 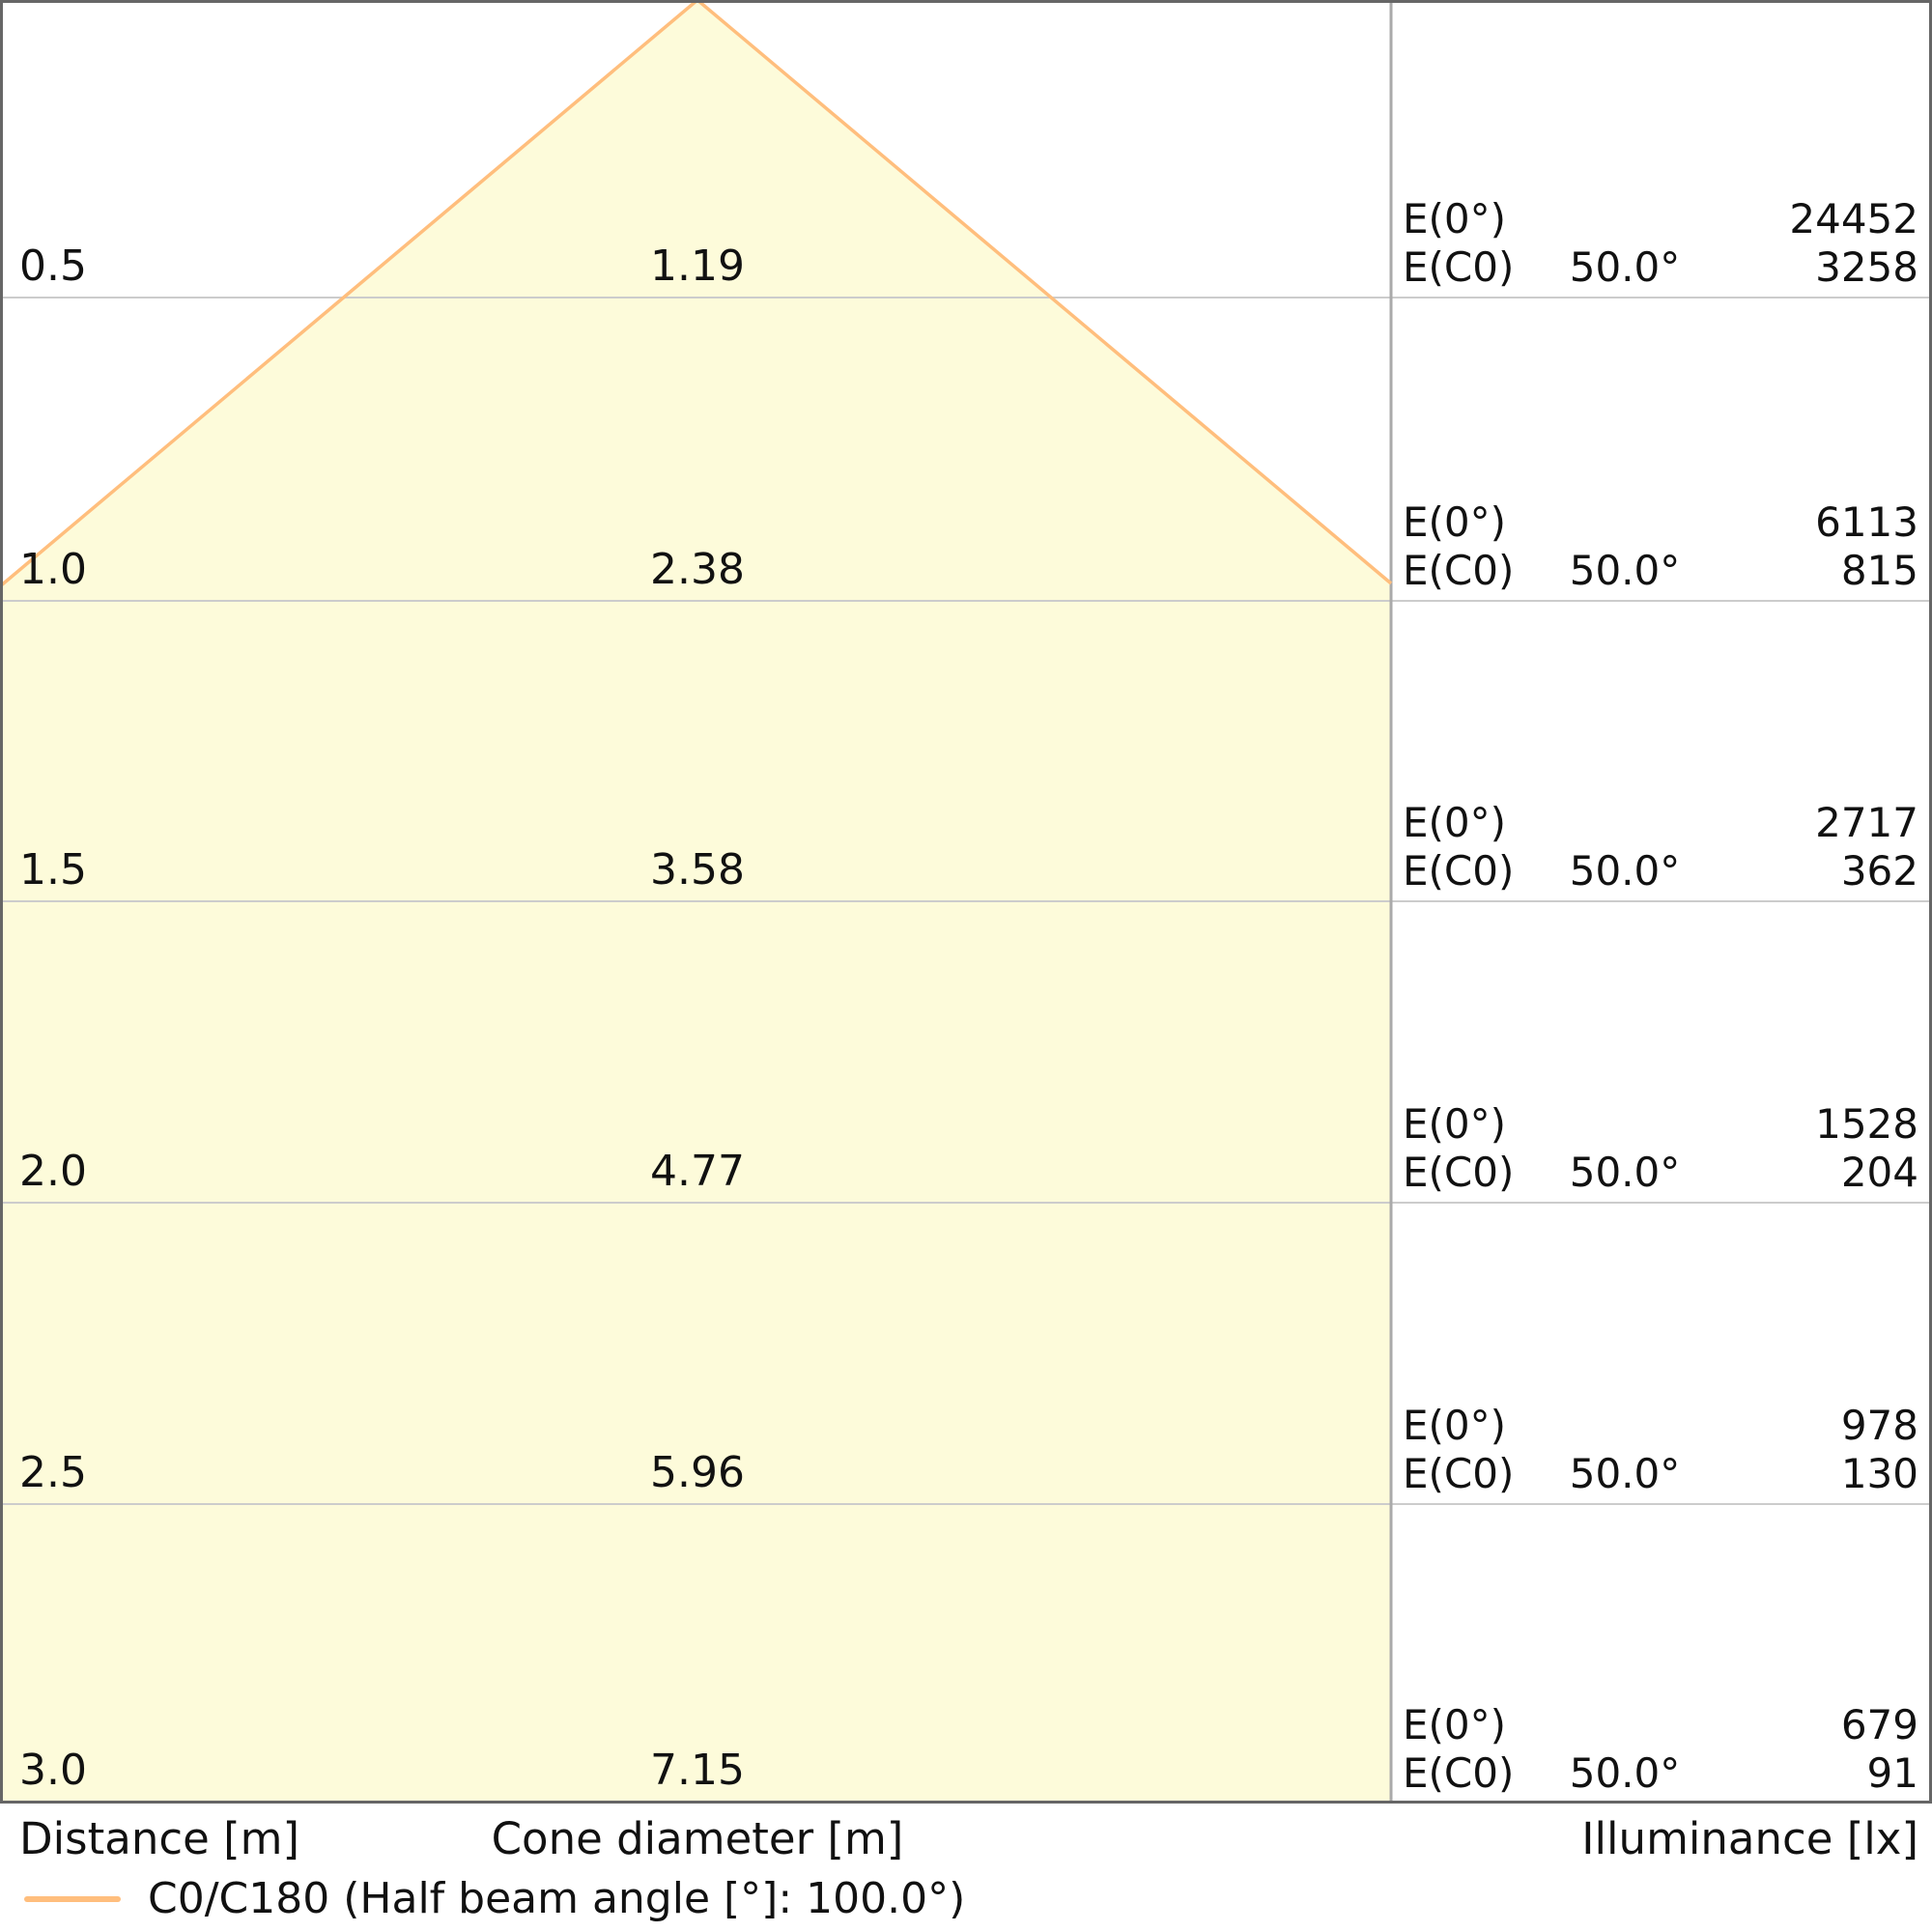 What do you see at coordinates (697, 870) in the screenshot?
I see `cone-diameter-value: 3.58` at bounding box center [697, 870].